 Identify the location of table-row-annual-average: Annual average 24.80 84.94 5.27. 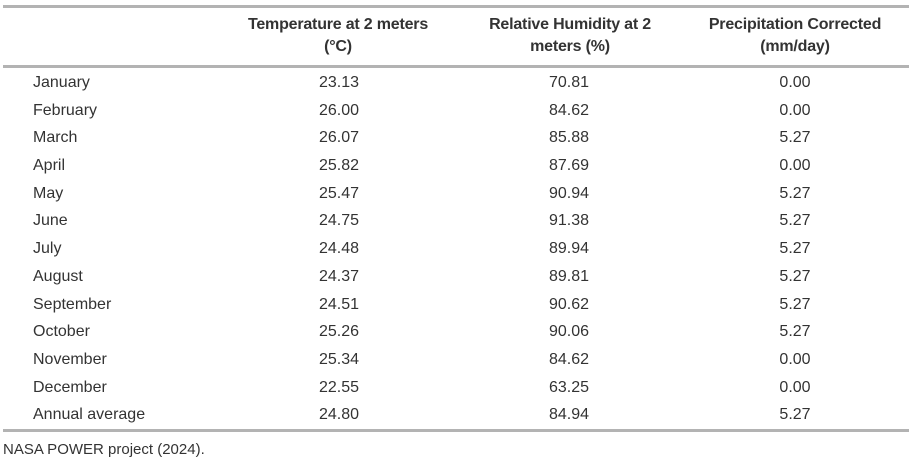
(458, 415).